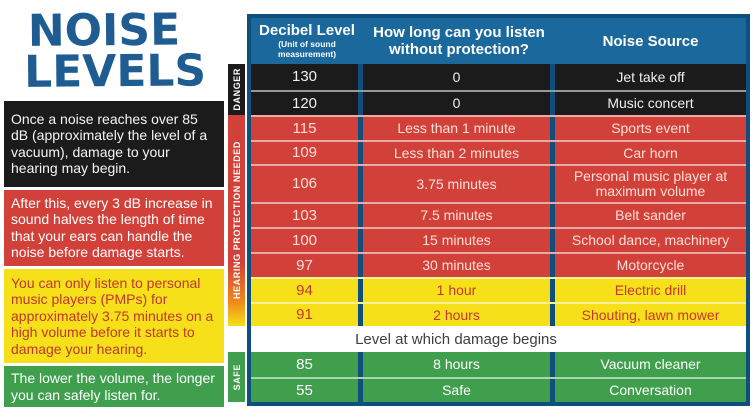 The image size is (754, 417). What do you see at coordinates (498, 102) in the screenshot?
I see `table-row: 120 0 Music concert` at bounding box center [498, 102].